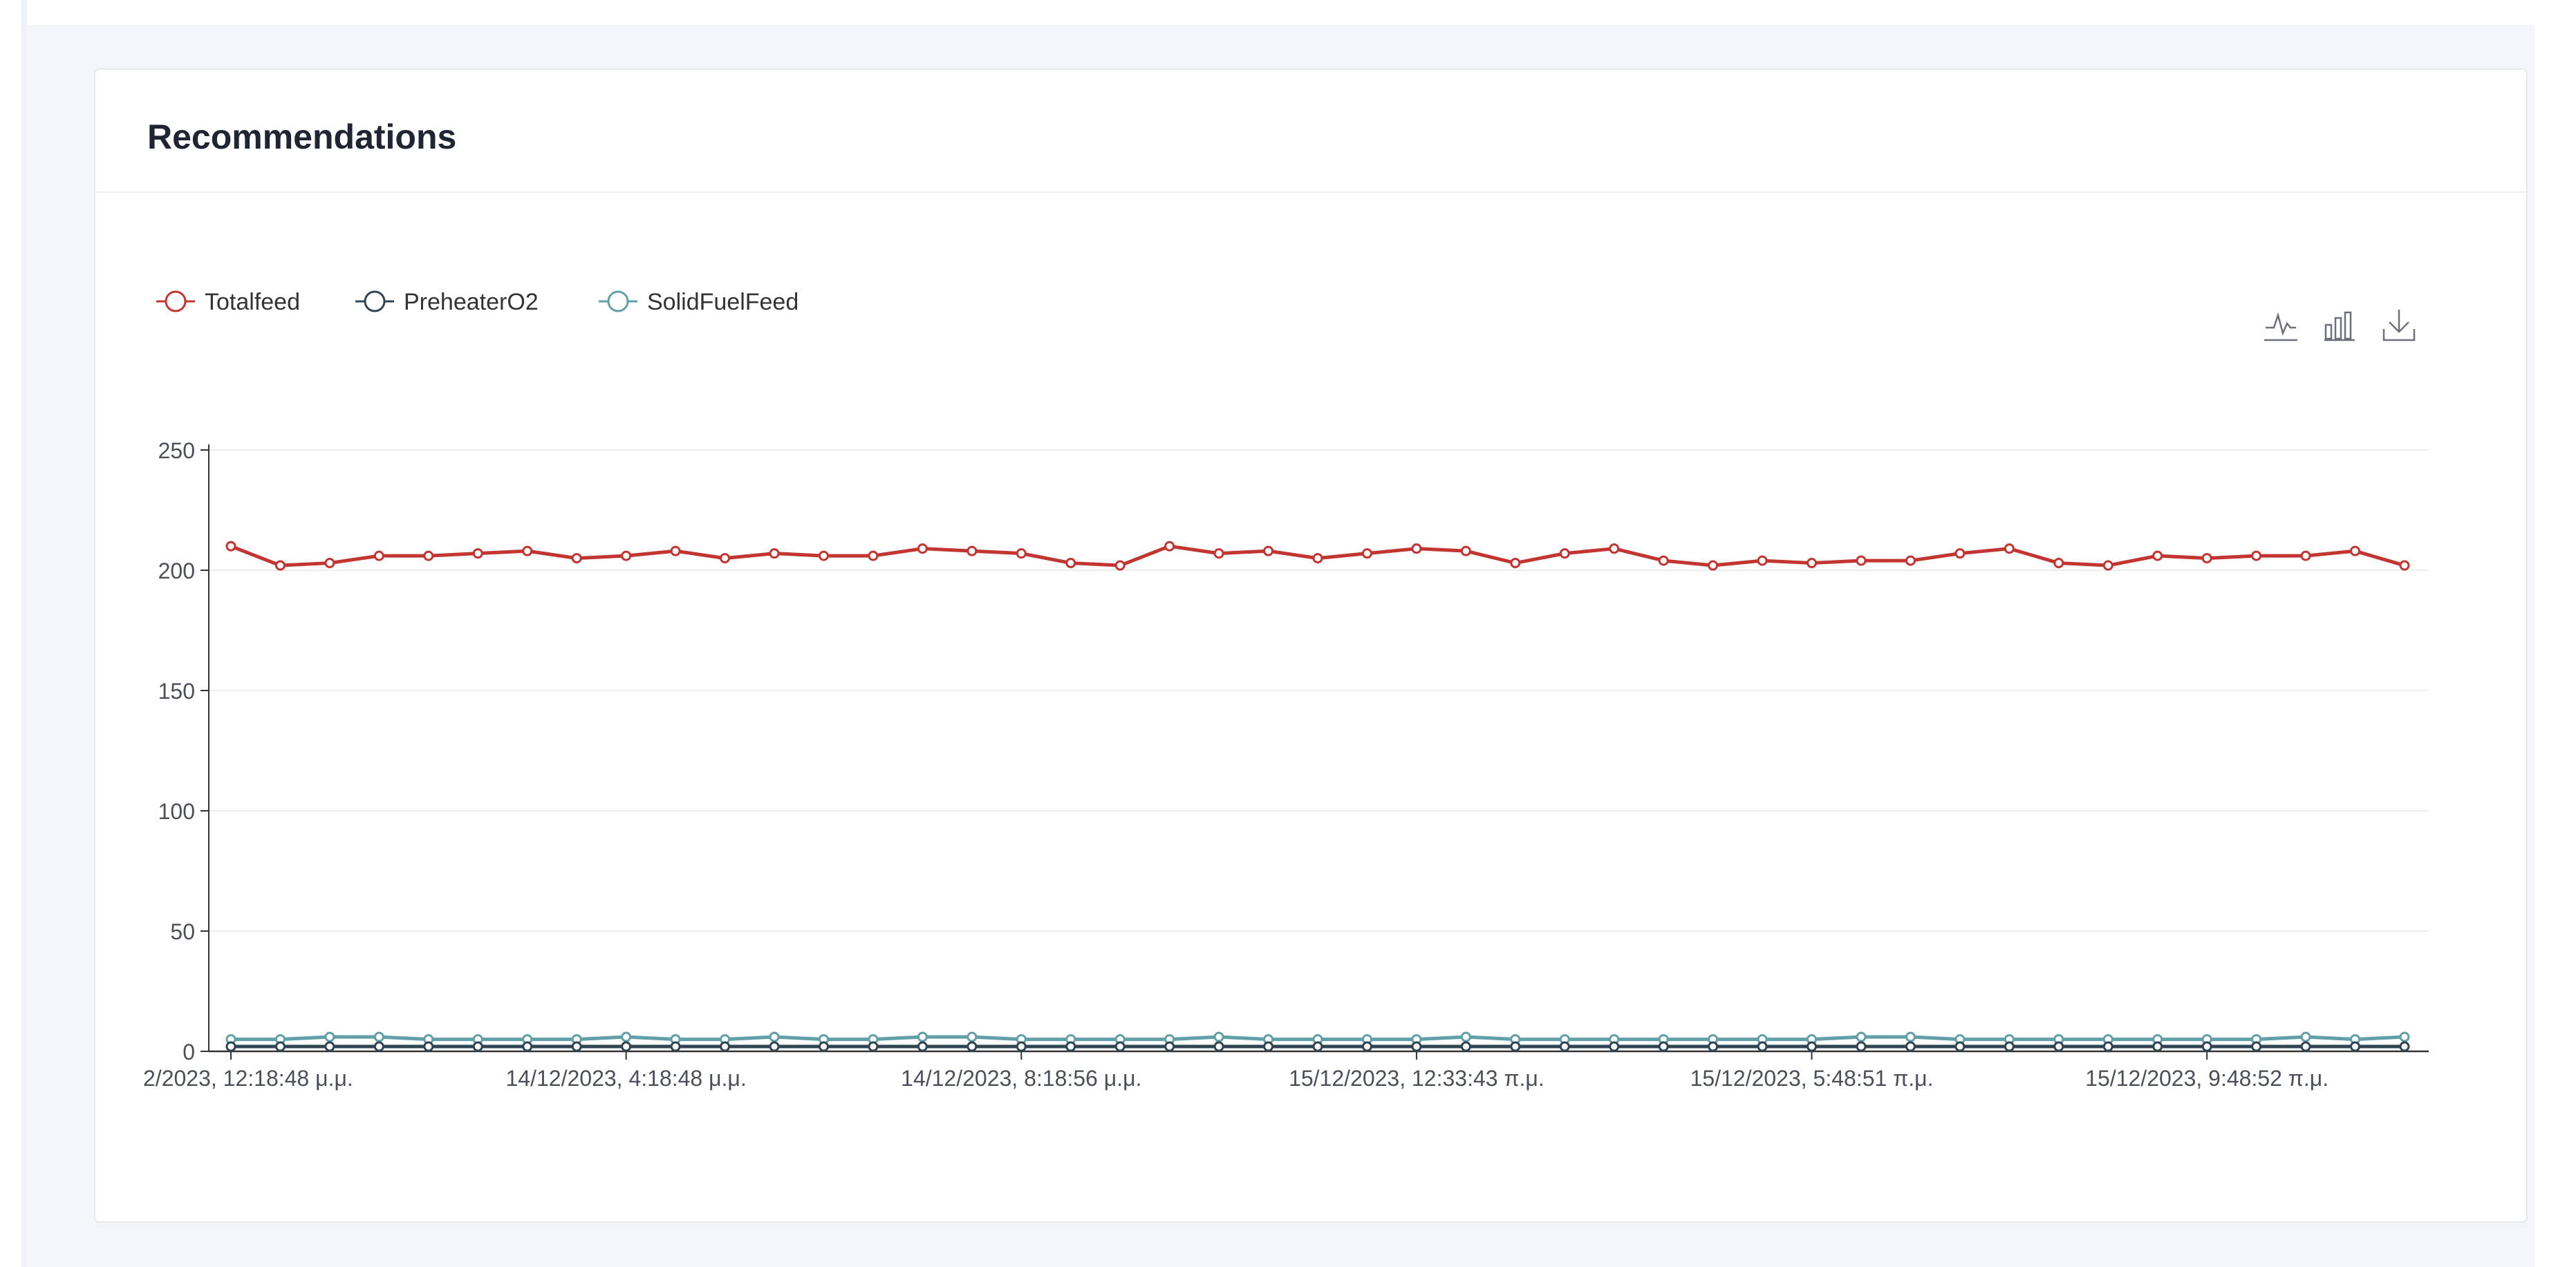  I want to click on line-chart-icon, so click(2280, 326).